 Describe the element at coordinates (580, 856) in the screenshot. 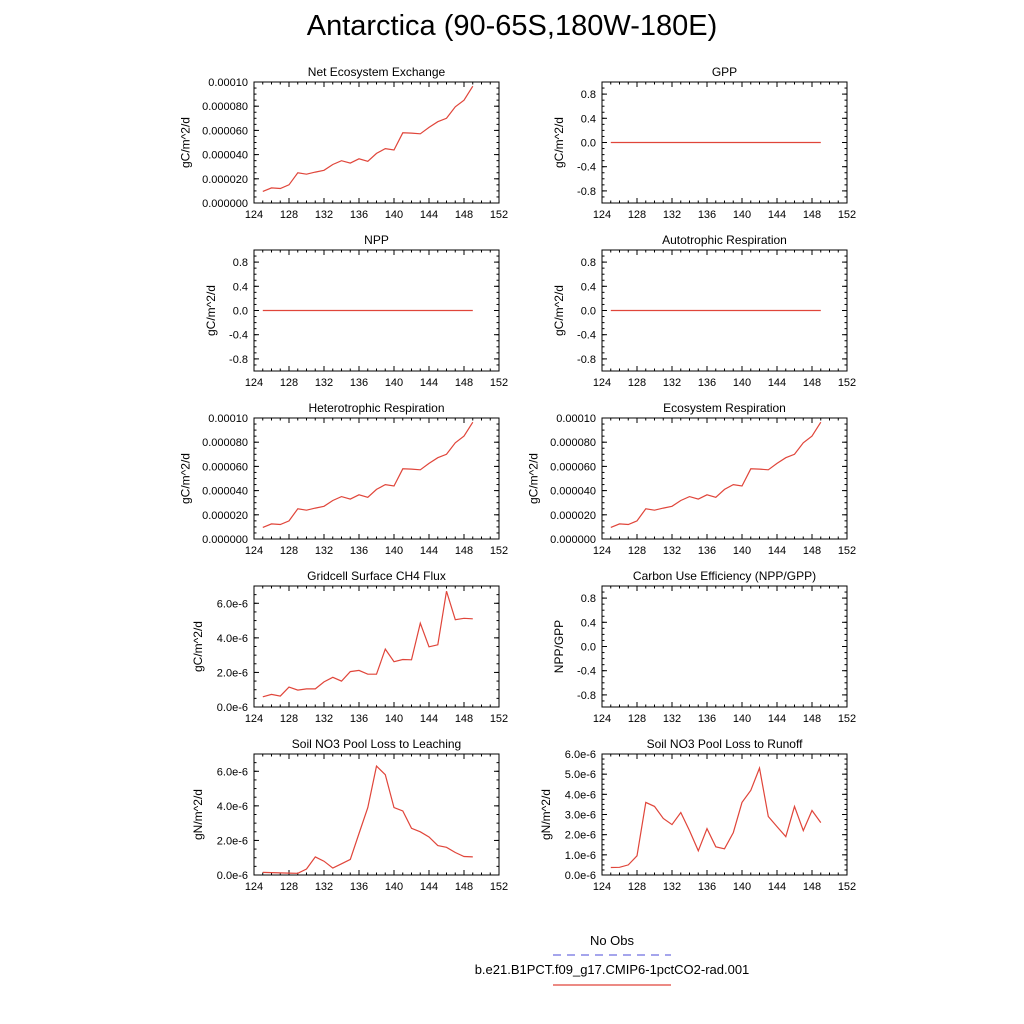

I see `panel-10-soil-no3-pool-loss-to-runoff-ytick-label: 1.0e-6` at that location.